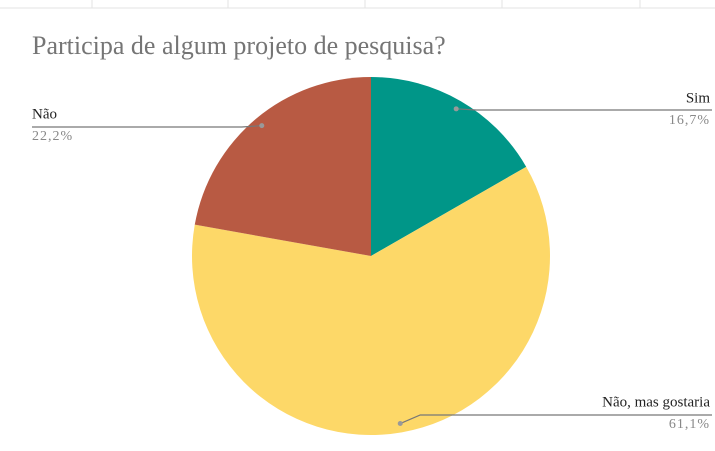  I want to click on chart-title: Participa de algum projeto de pesquisa?, so click(239, 45).